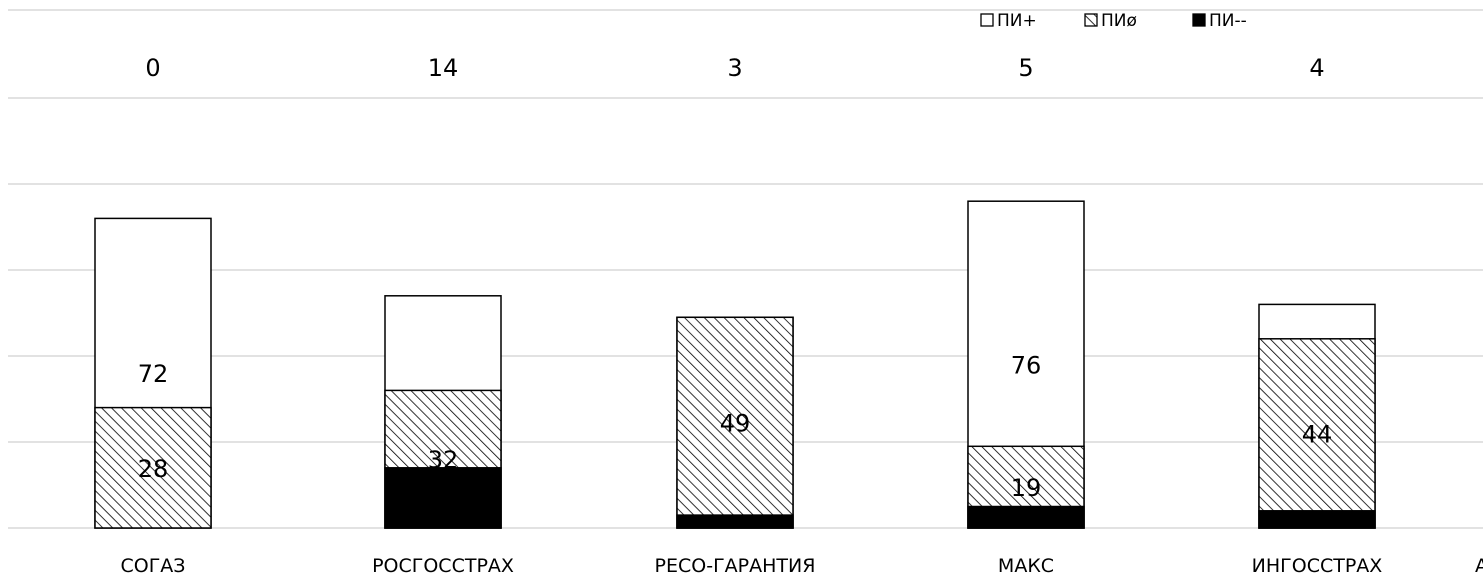 The image size is (1483, 583). What do you see at coordinates (1228, 21) in the screenshot?
I see `legend-label-pi-minus: ПИ--` at bounding box center [1228, 21].